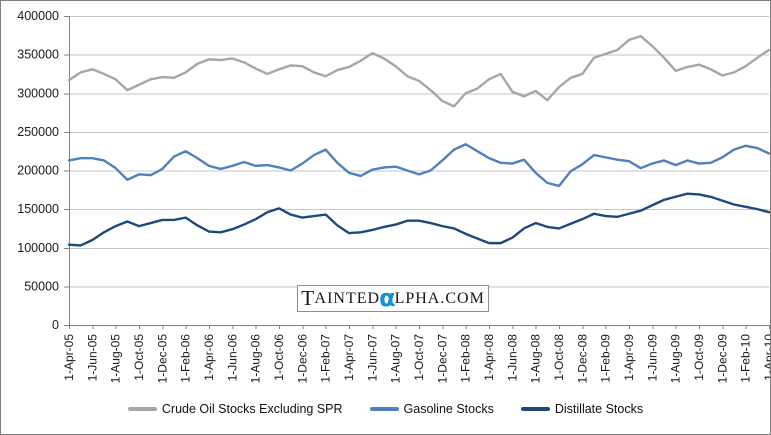  I want to click on x-tick-label: 1-Feb-10, so click(746, 358).